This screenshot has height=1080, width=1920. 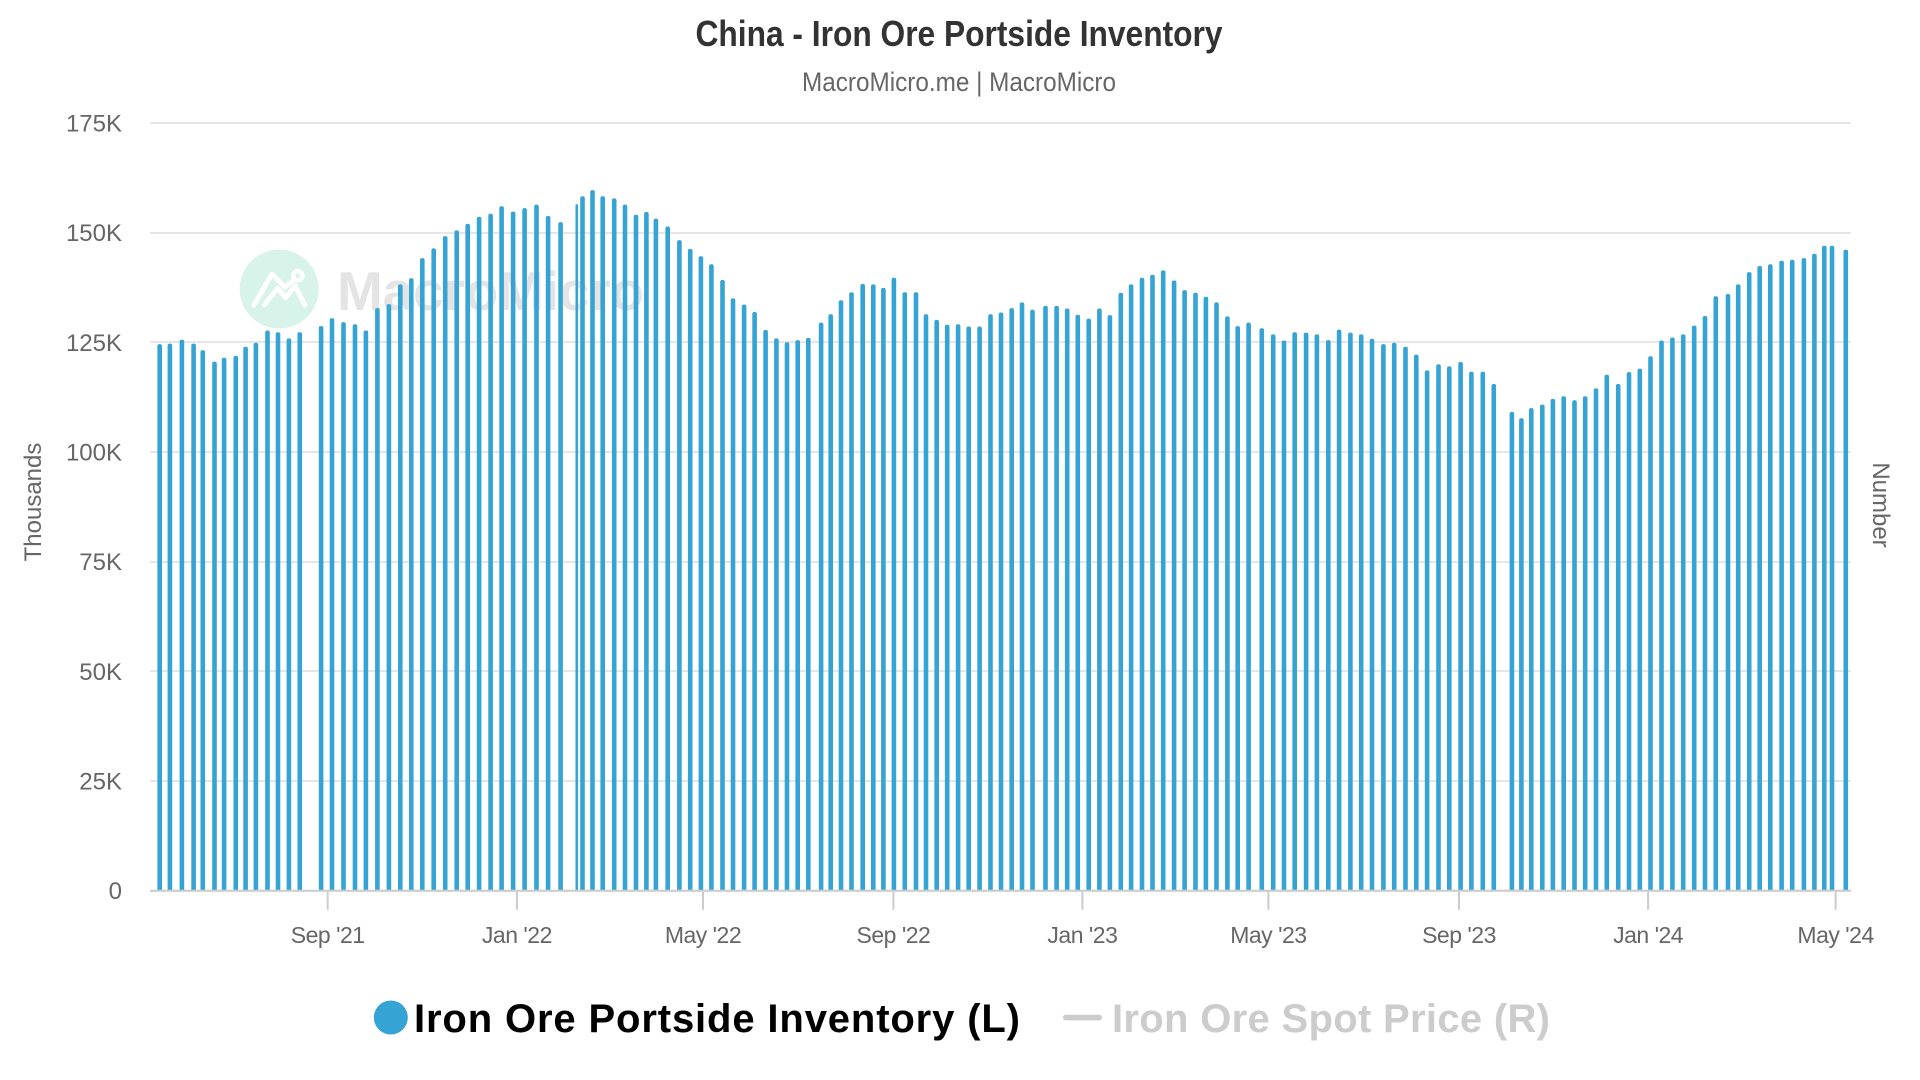 What do you see at coordinates (703, 935) in the screenshot?
I see `svg-text: May '22` at bounding box center [703, 935].